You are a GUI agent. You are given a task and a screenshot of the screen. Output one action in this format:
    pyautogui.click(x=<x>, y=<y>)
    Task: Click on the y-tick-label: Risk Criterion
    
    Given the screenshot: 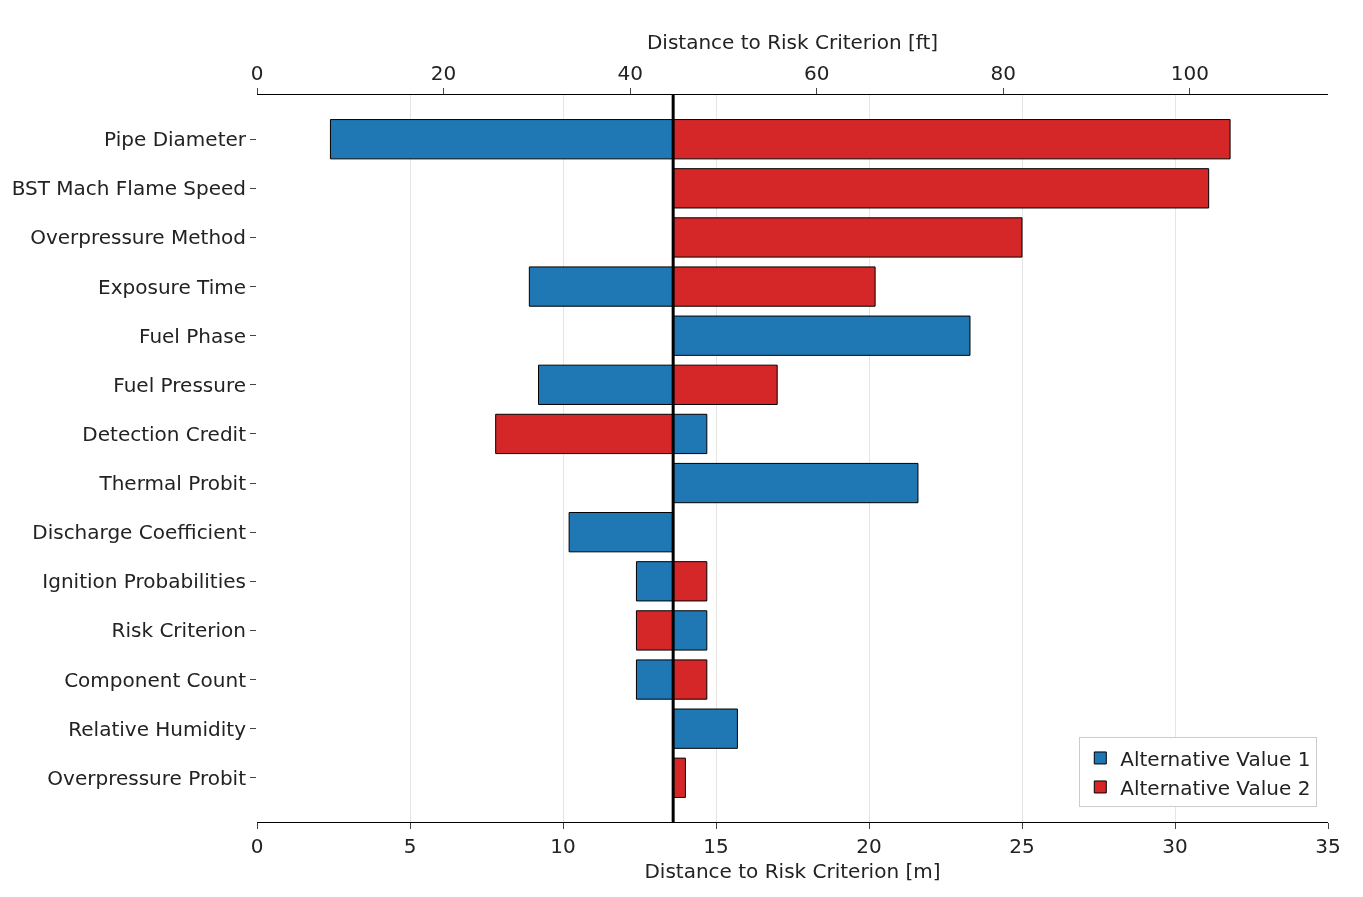 What is the action you would take?
    pyautogui.click(x=178, y=630)
    